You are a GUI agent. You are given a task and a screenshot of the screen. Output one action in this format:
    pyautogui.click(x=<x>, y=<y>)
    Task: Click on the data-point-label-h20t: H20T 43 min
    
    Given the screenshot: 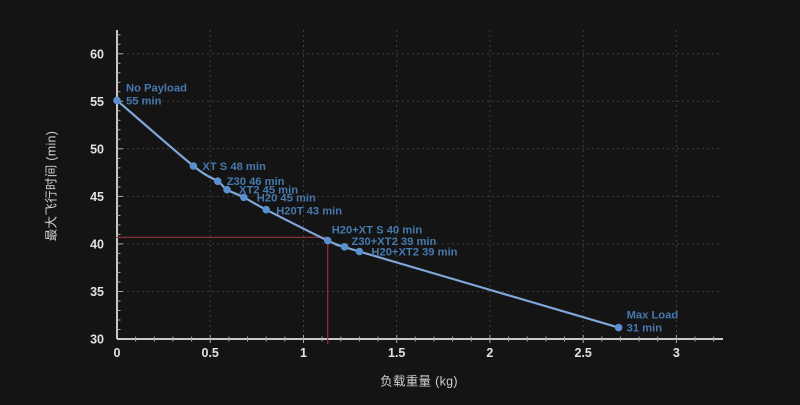 What is the action you would take?
    pyautogui.click(x=309, y=212)
    